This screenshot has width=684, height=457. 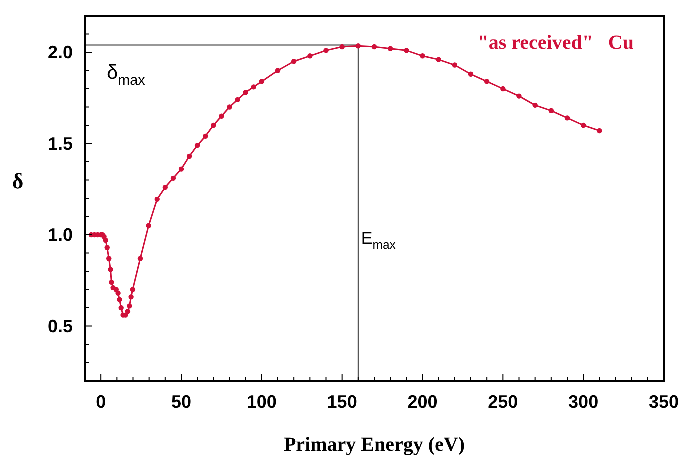 What do you see at coordinates (556, 43) in the screenshot?
I see `series-label: "as received" Cu` at bounding box center [556, 43].